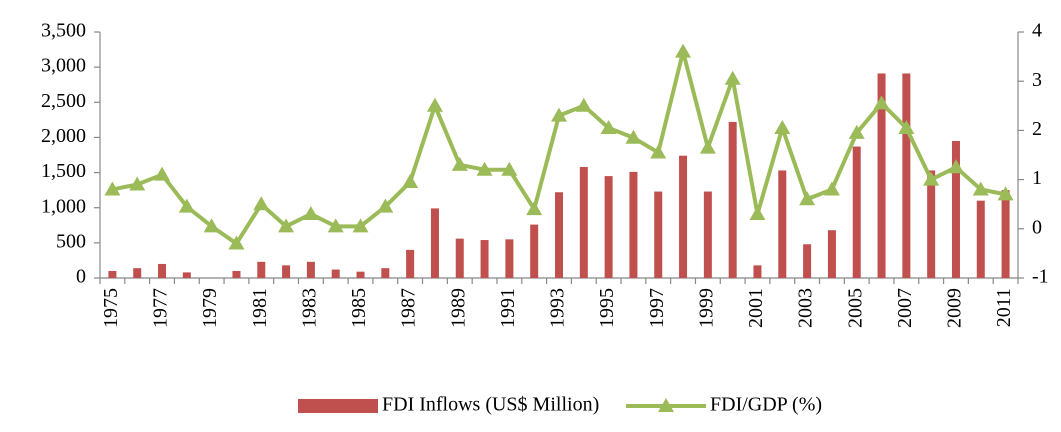  Describe the element at coordinates (1004, 307) in the screenshot. I see `x-tick-label: 2011` at that location.